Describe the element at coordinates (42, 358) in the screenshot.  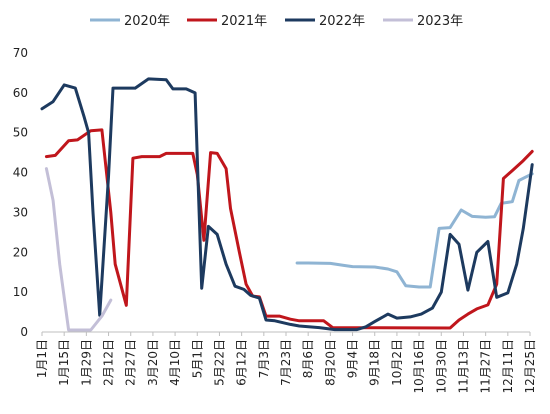
I see `x-tick-label: 1月1日` at that location.